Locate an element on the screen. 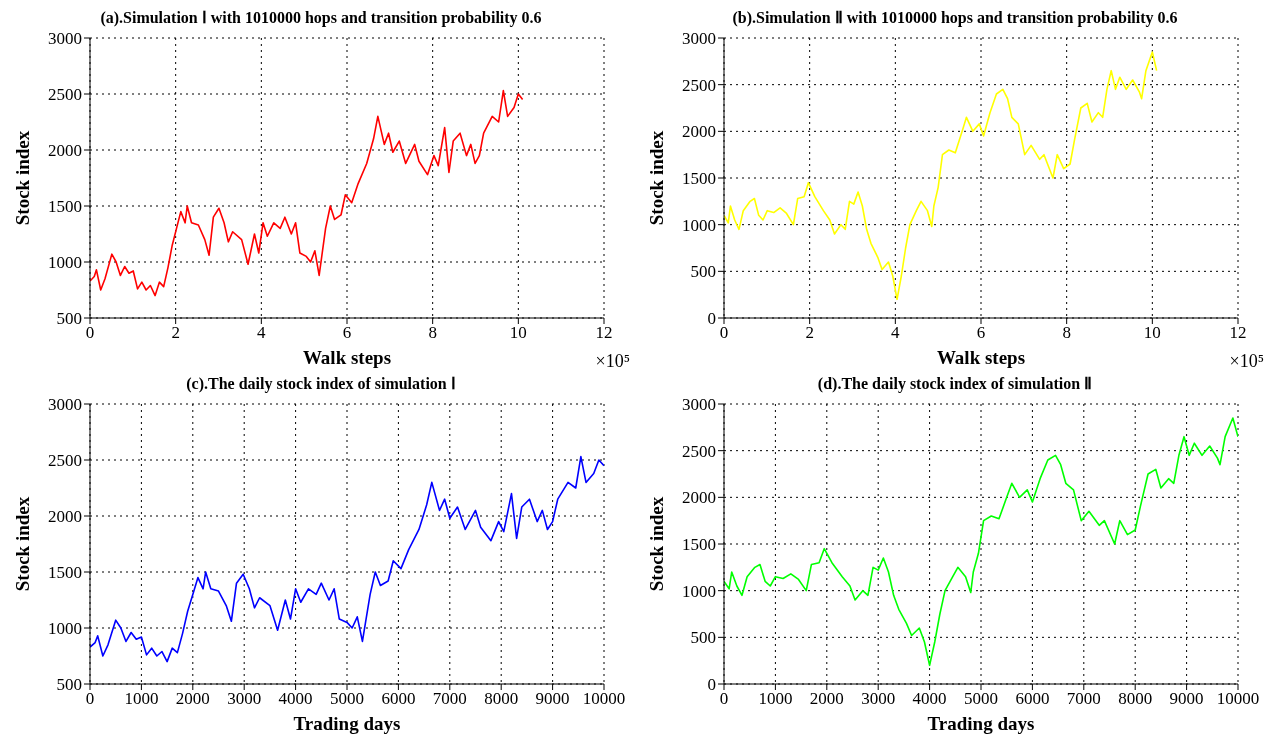 The width and height of the screenshot is (1276, 752). chart-title: (a).Simulation Ⅰ with 1010000 hops and transition probability 0.6 is located at coordinates (321, 18).